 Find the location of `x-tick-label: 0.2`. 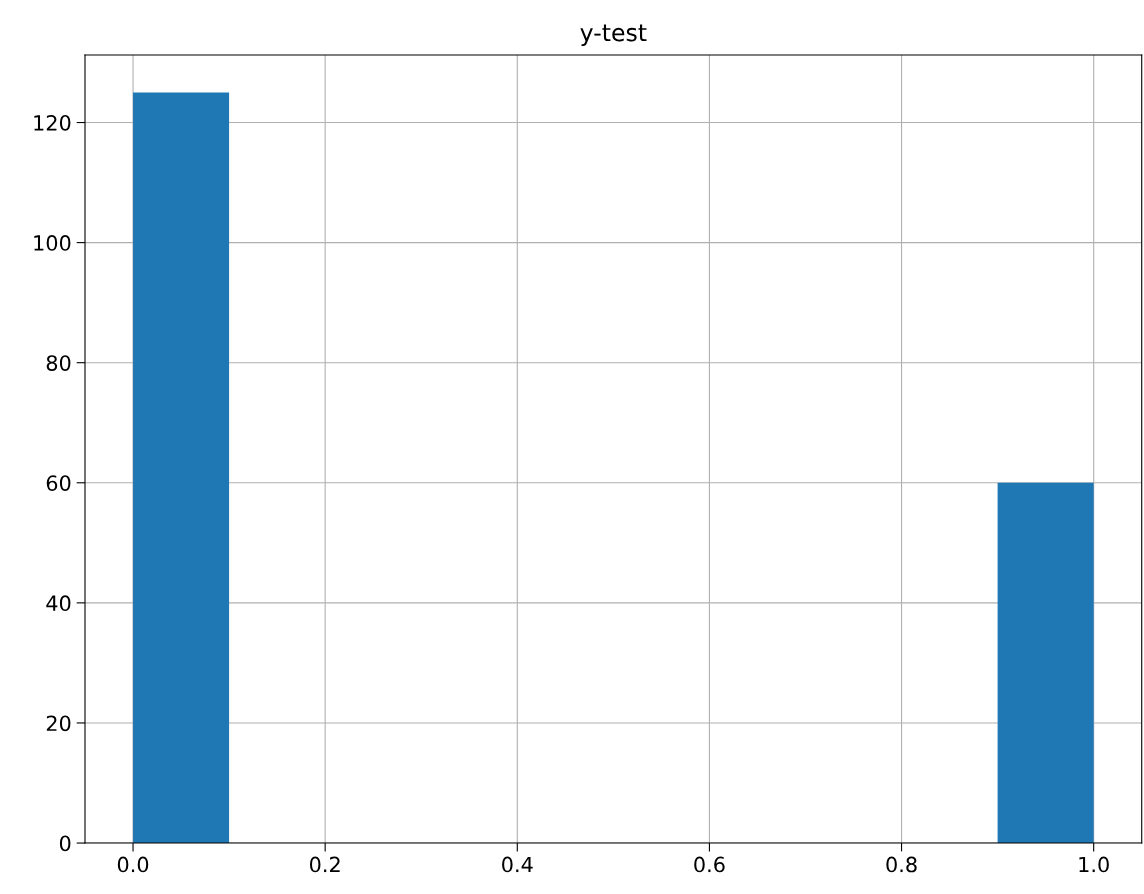

x-tick-label: 0.2 is located at coordinates (324, 864).